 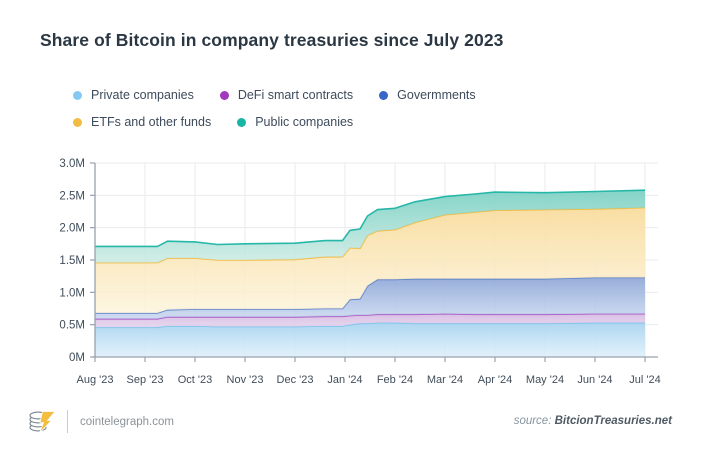 I want to click on area-private-companies, so click(x=370, y=339).